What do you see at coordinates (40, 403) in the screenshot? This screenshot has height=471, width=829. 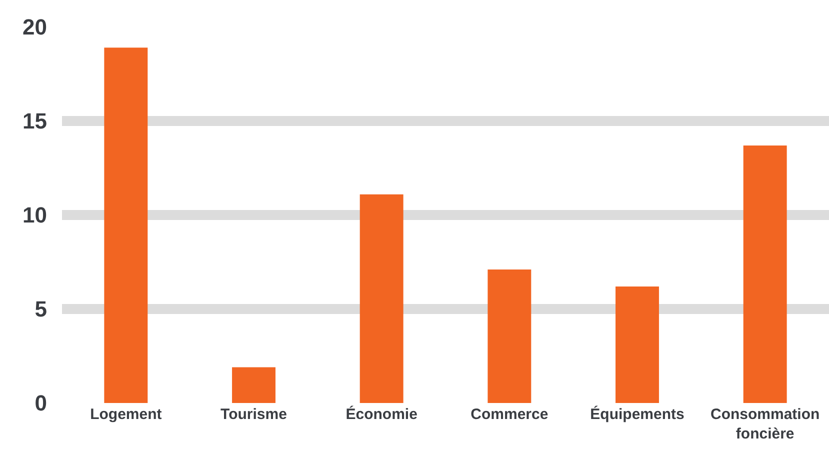 I see `y-tick-label: 0` at bounding box center [40, 403].